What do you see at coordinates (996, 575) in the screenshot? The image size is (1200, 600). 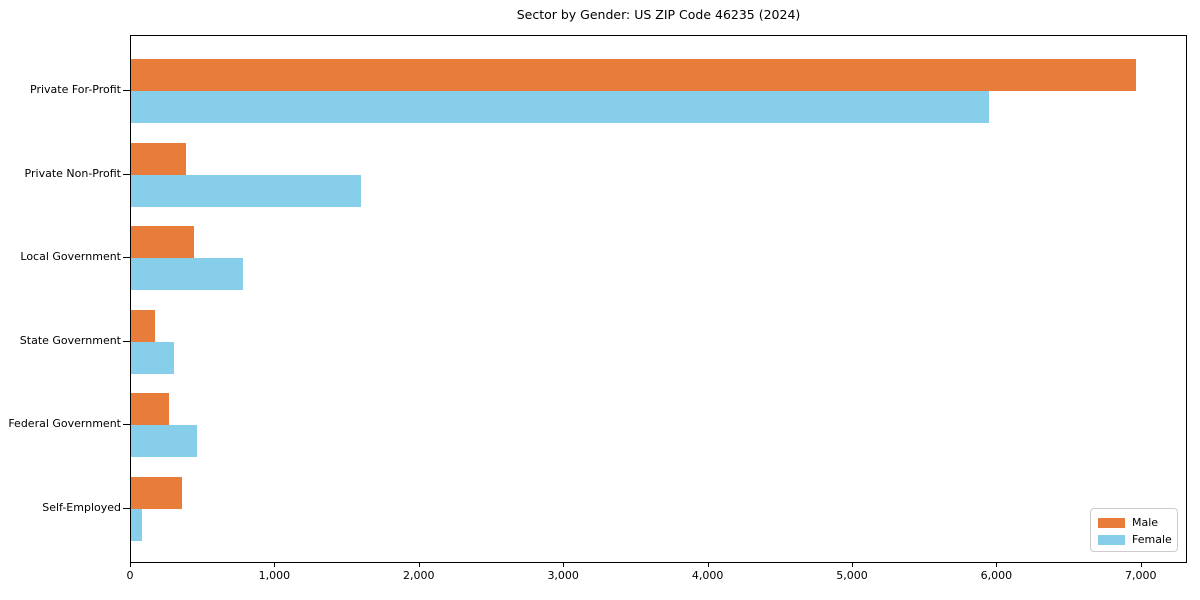 I see `x-tick-label-6-000: 6,000` at bounding box center [996, 575].